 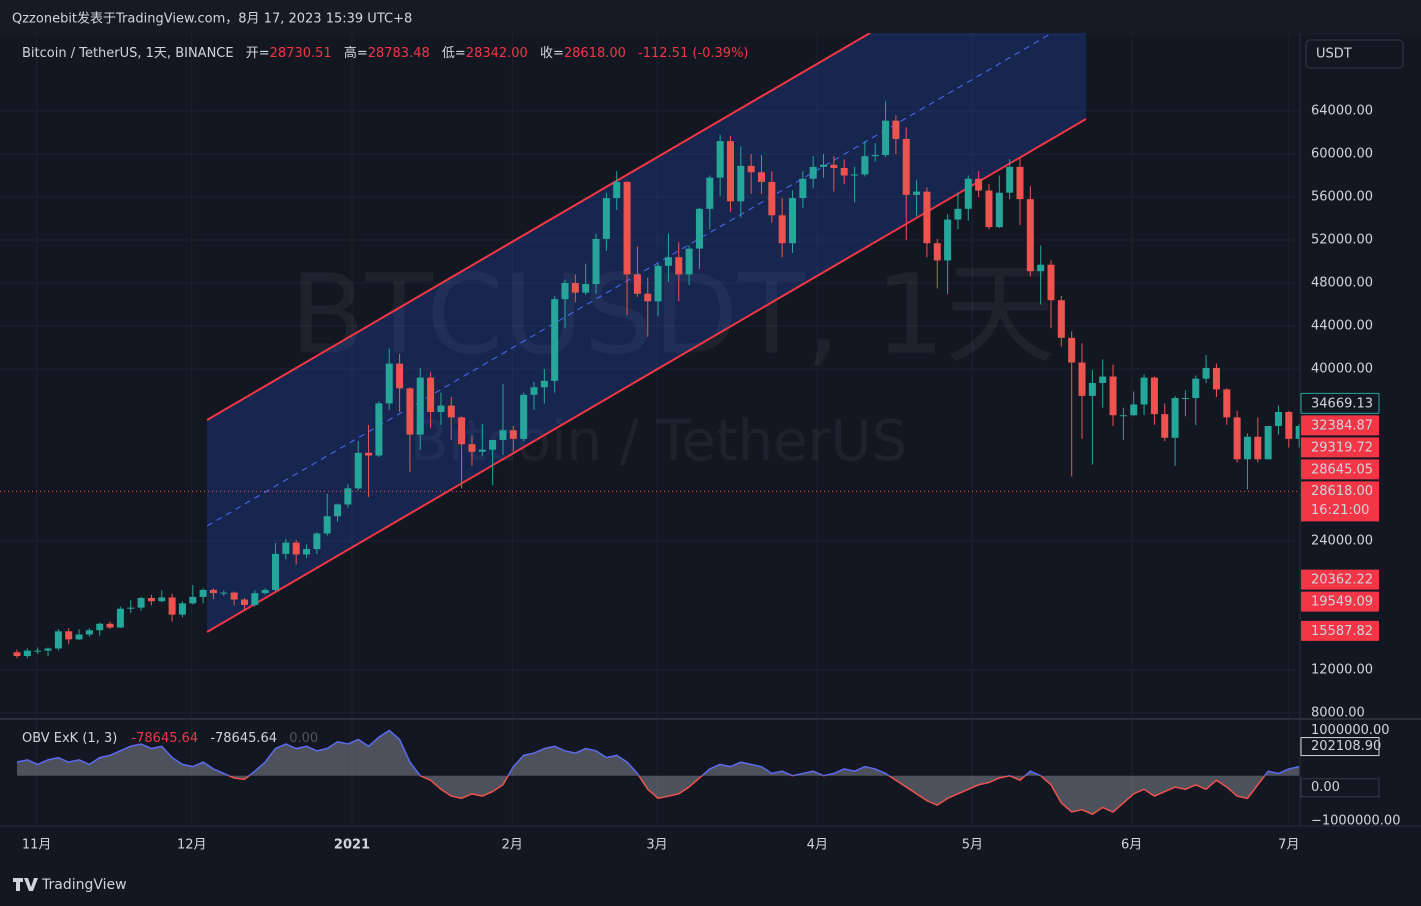 I want to click on price-label: 32384.87, so click(x=1342, y=425).